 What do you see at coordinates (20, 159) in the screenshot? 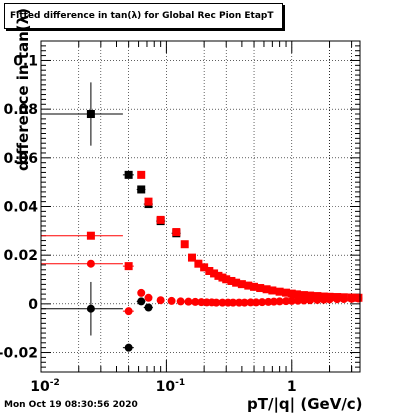
I see `y-tick-label: 0.06` at bounding box center [20, 159].